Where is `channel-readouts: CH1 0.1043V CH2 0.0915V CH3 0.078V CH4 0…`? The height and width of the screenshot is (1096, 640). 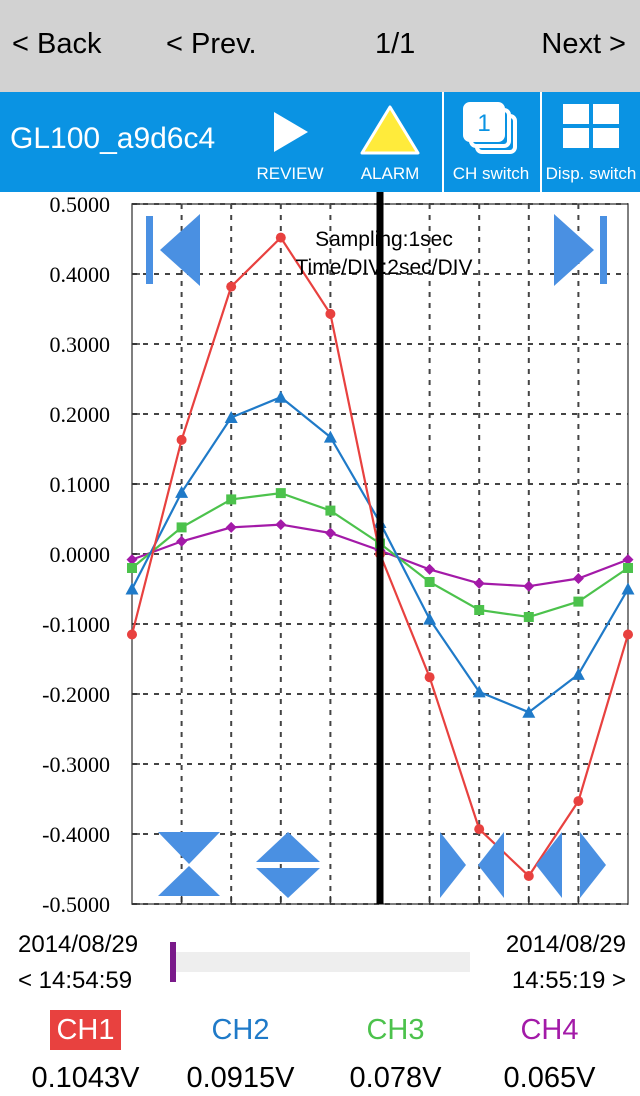 channel-readouts: CH1 0.1043V CH2 0.0915V CH3 0.078V CH4 0… is located at coordinates (320, 1053).